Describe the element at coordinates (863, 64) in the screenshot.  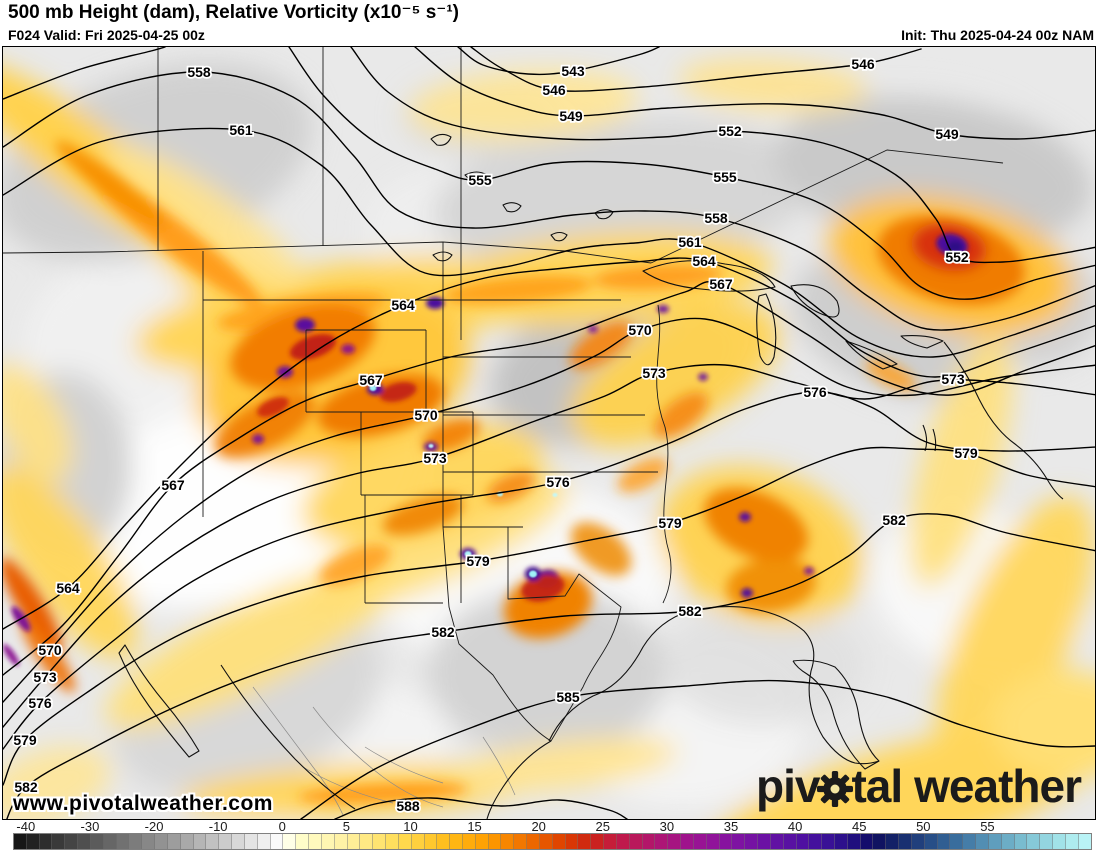
I see `svg-text: 546` at that location.